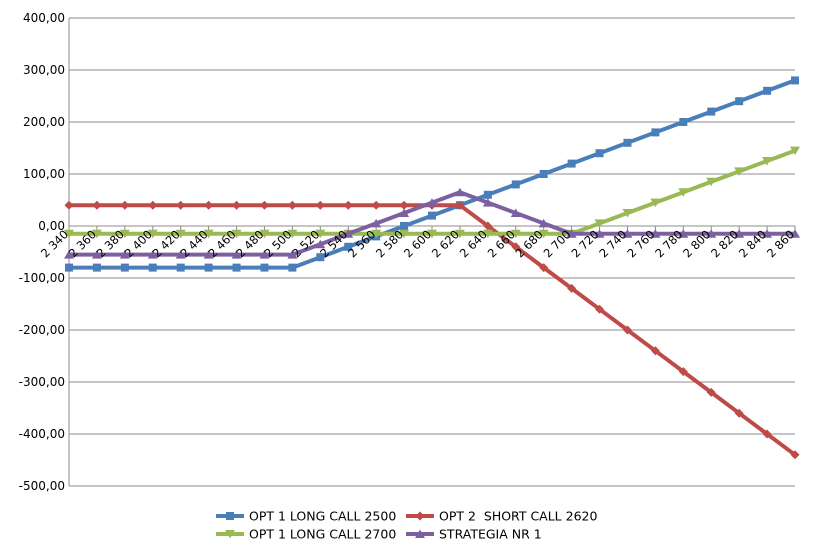  I want to click on legend-item: OPT 1 LONG CALL 2500, so click(306, 516).